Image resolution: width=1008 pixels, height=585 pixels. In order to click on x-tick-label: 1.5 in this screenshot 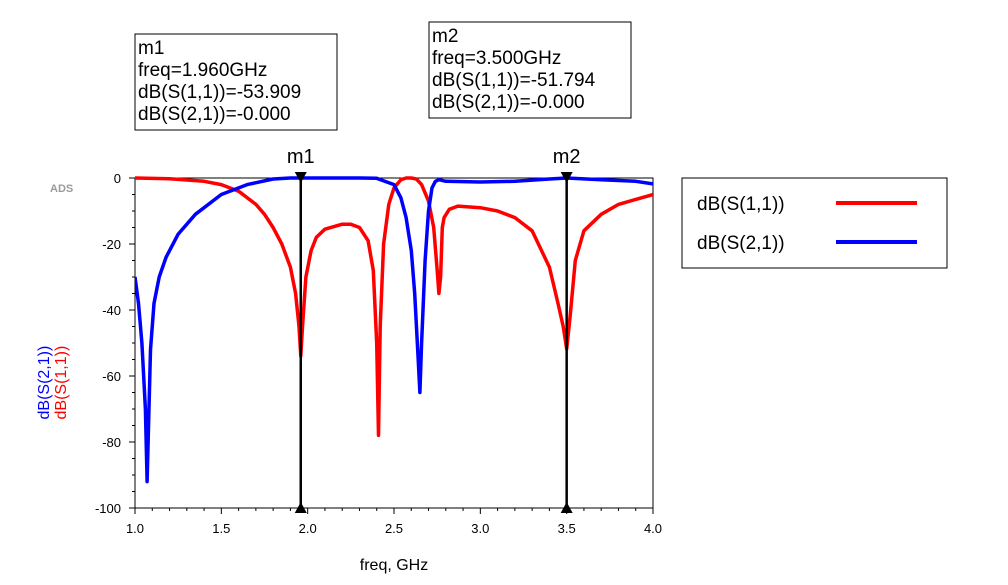, I will do `click(221, 528)`.